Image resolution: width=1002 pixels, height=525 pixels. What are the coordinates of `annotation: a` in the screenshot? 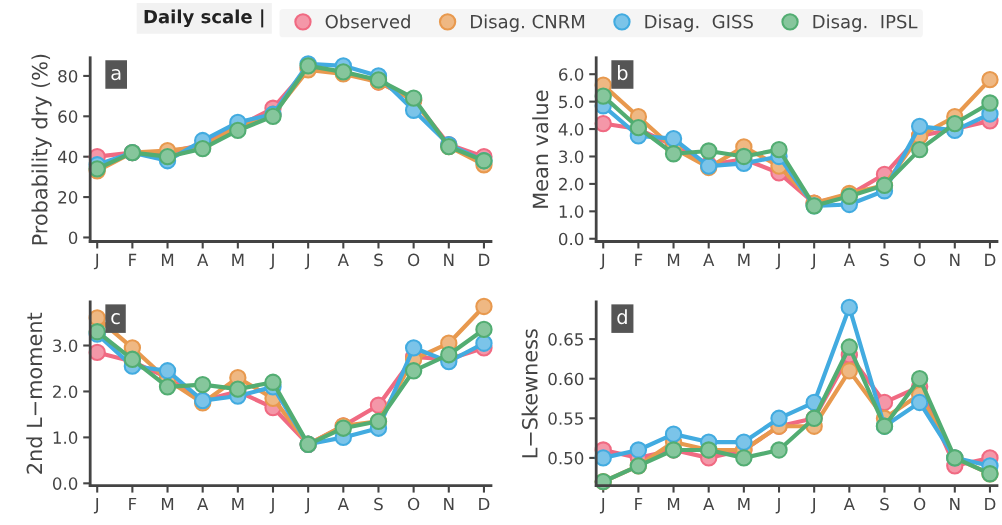 It's located at (116, 74).